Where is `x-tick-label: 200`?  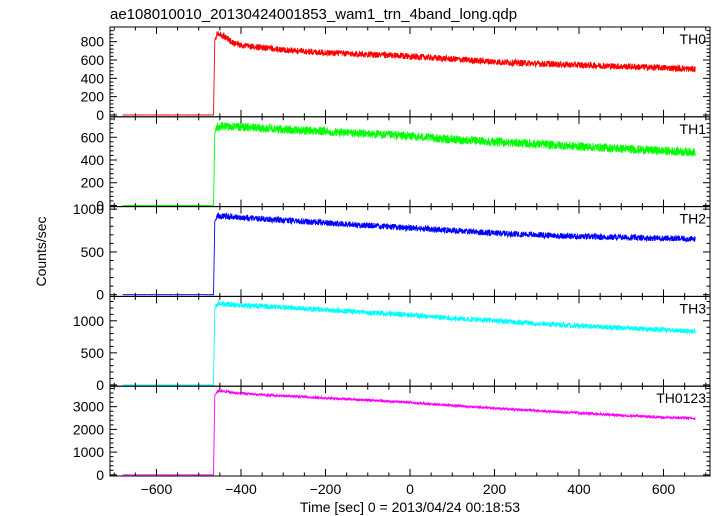 x-tick-label: 200 is located at coordinates (495, 489).